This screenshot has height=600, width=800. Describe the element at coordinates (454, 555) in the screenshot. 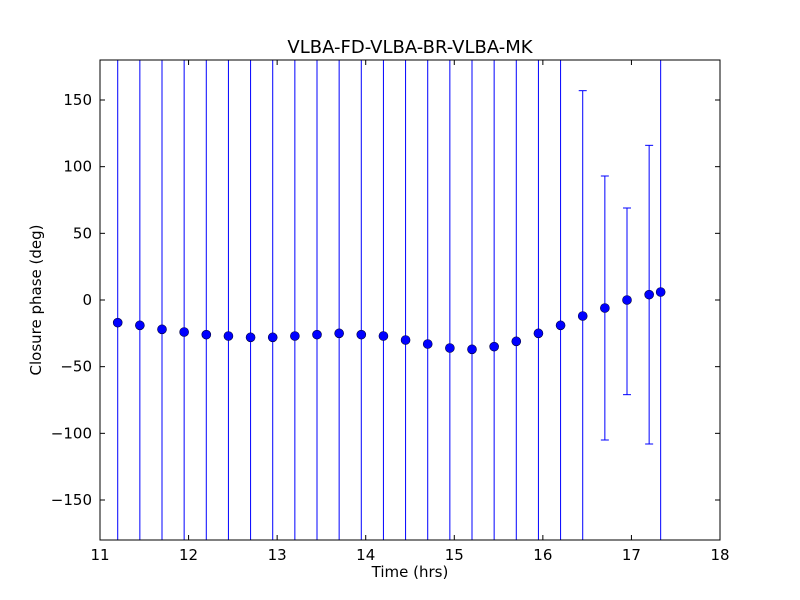

I see `x-tick-label: 15` at that location.